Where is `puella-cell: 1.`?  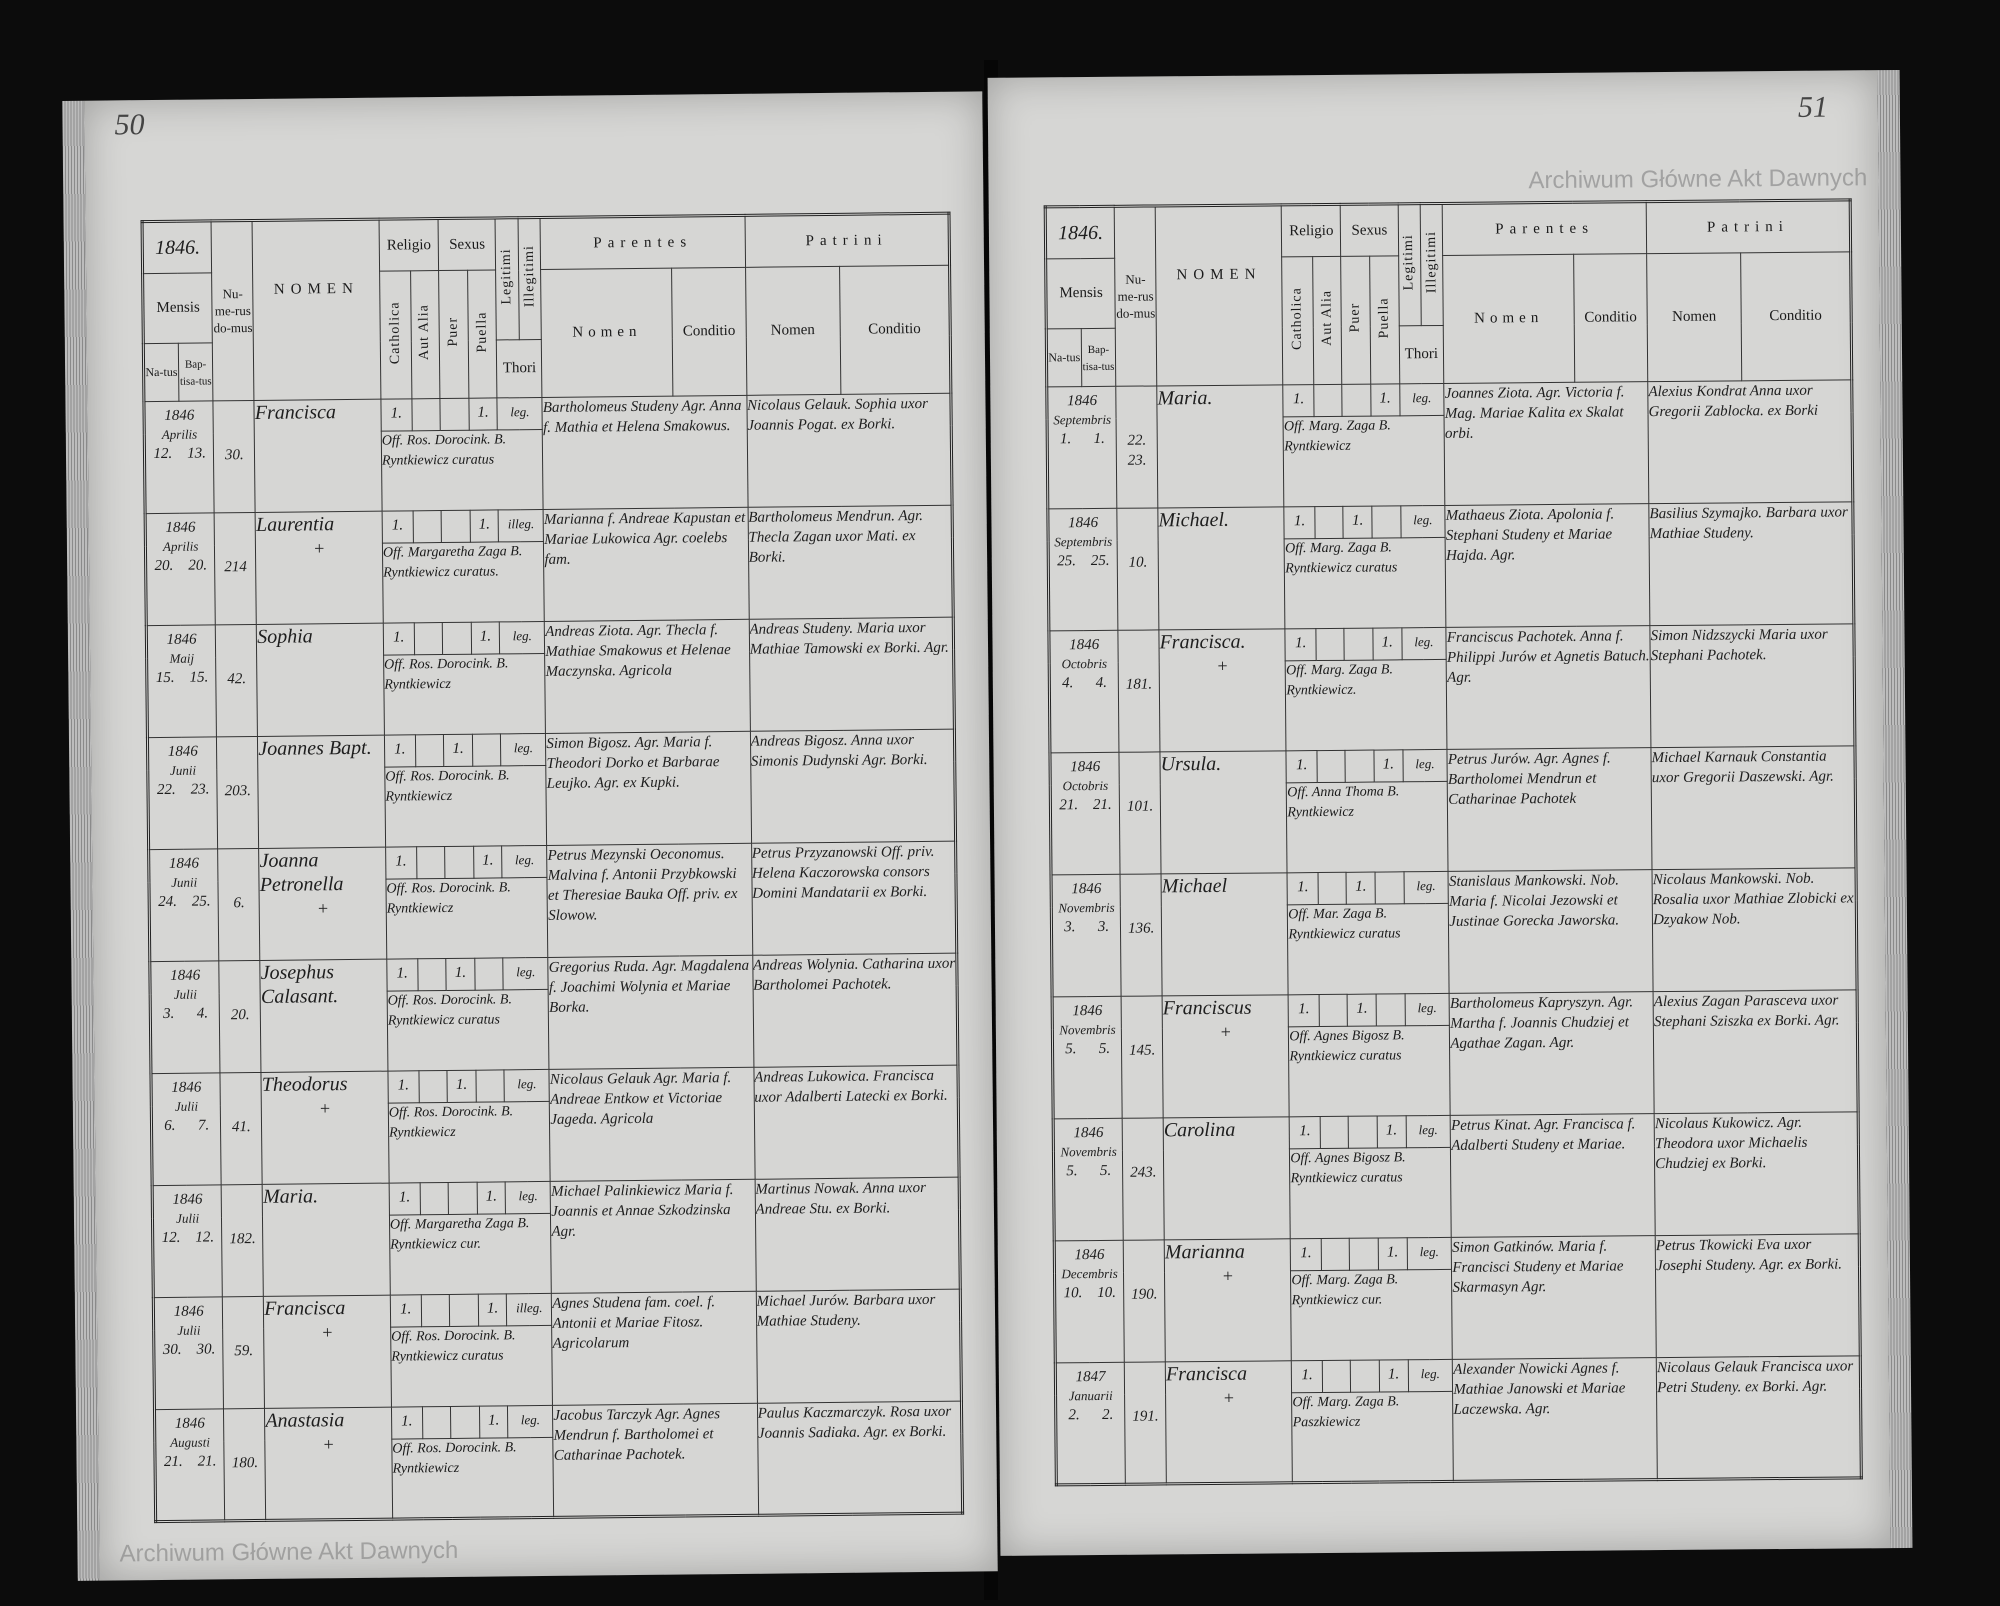
puella-cell: 1. is located at coordinates (1387, 644).